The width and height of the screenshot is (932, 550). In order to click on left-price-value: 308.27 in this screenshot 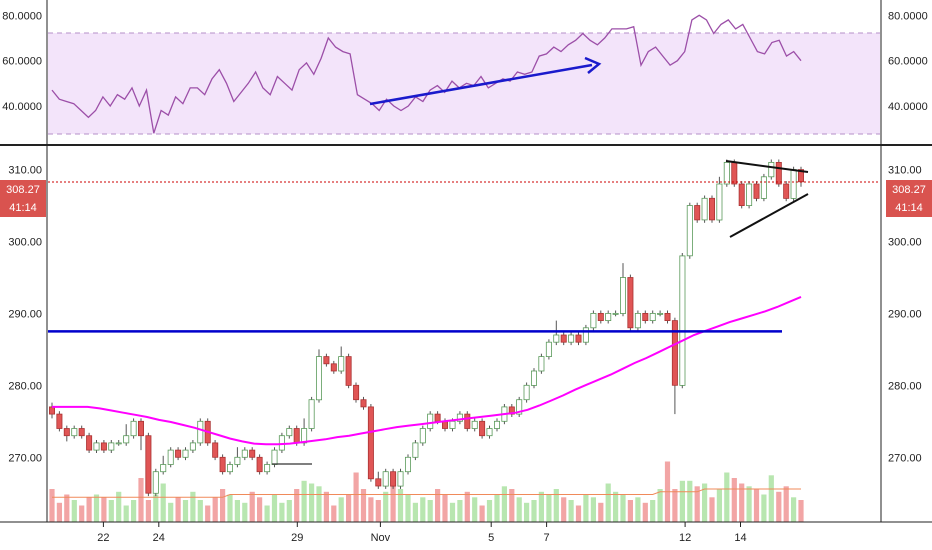, I will do `click(23, 190)`.